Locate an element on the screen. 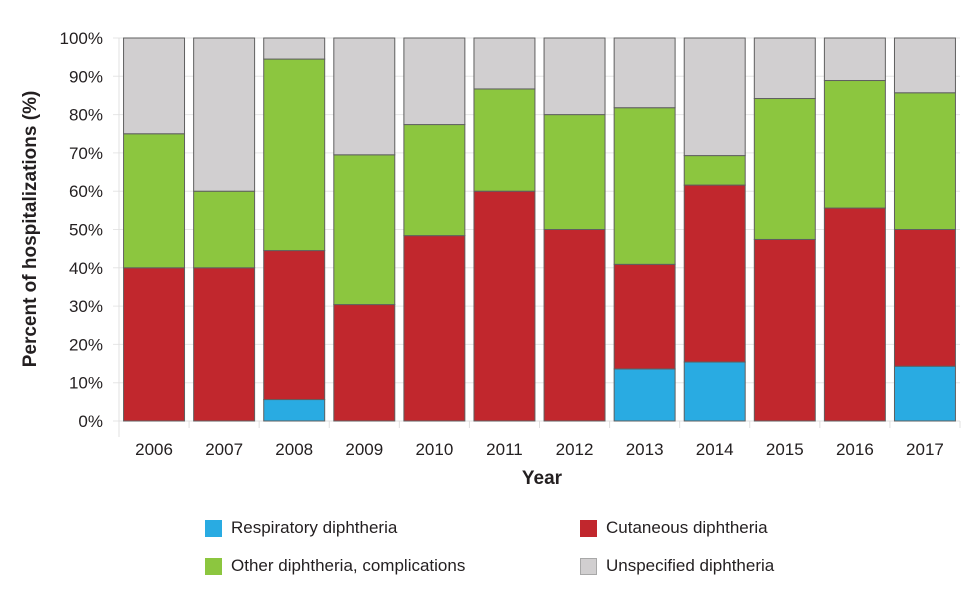 Image resolution: width=980 pixels, height=593 pixels. legend-item-cutaneous: Cutaneous diphtheria is located at coordinates (674, 528).